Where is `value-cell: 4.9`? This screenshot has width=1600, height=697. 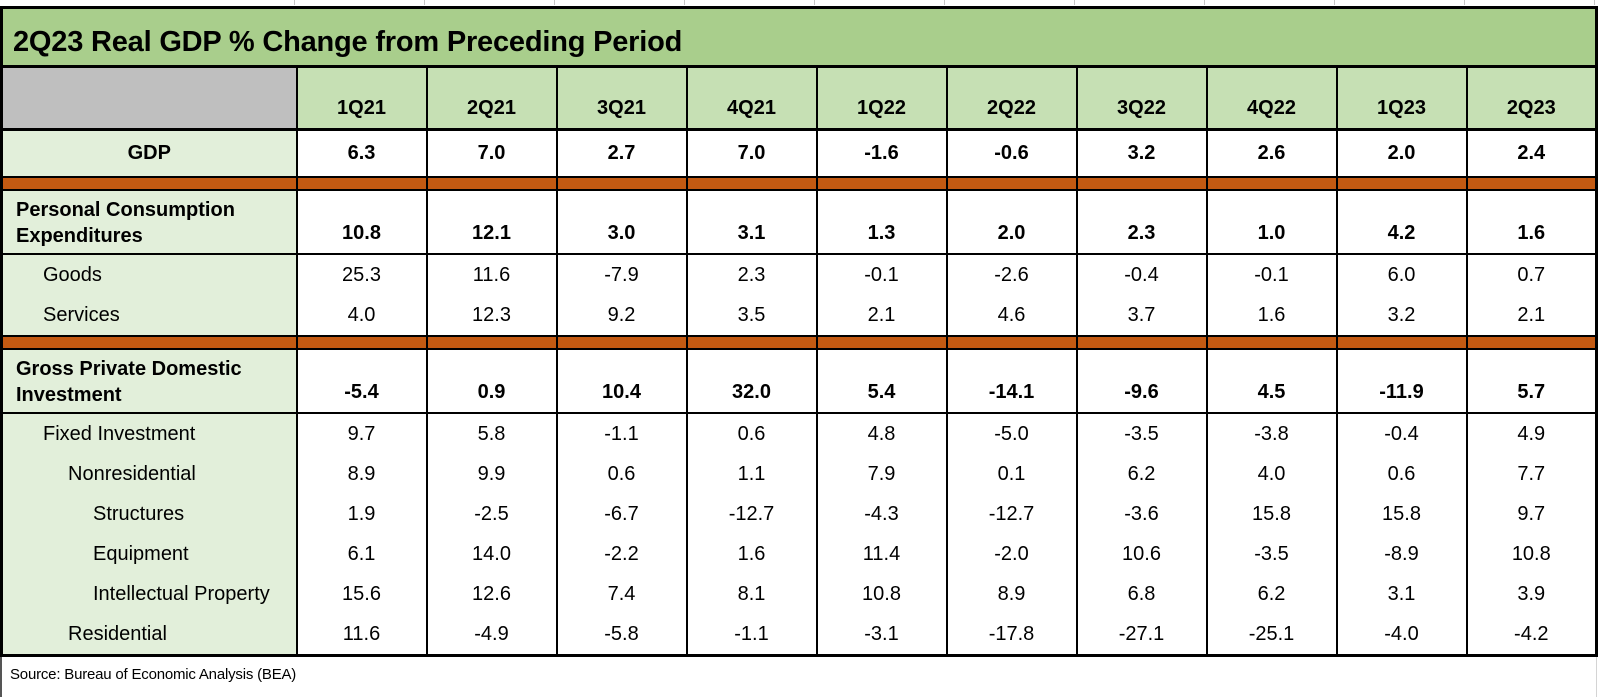 value-cell: 4.9 is located at coordinates (1531, 433).